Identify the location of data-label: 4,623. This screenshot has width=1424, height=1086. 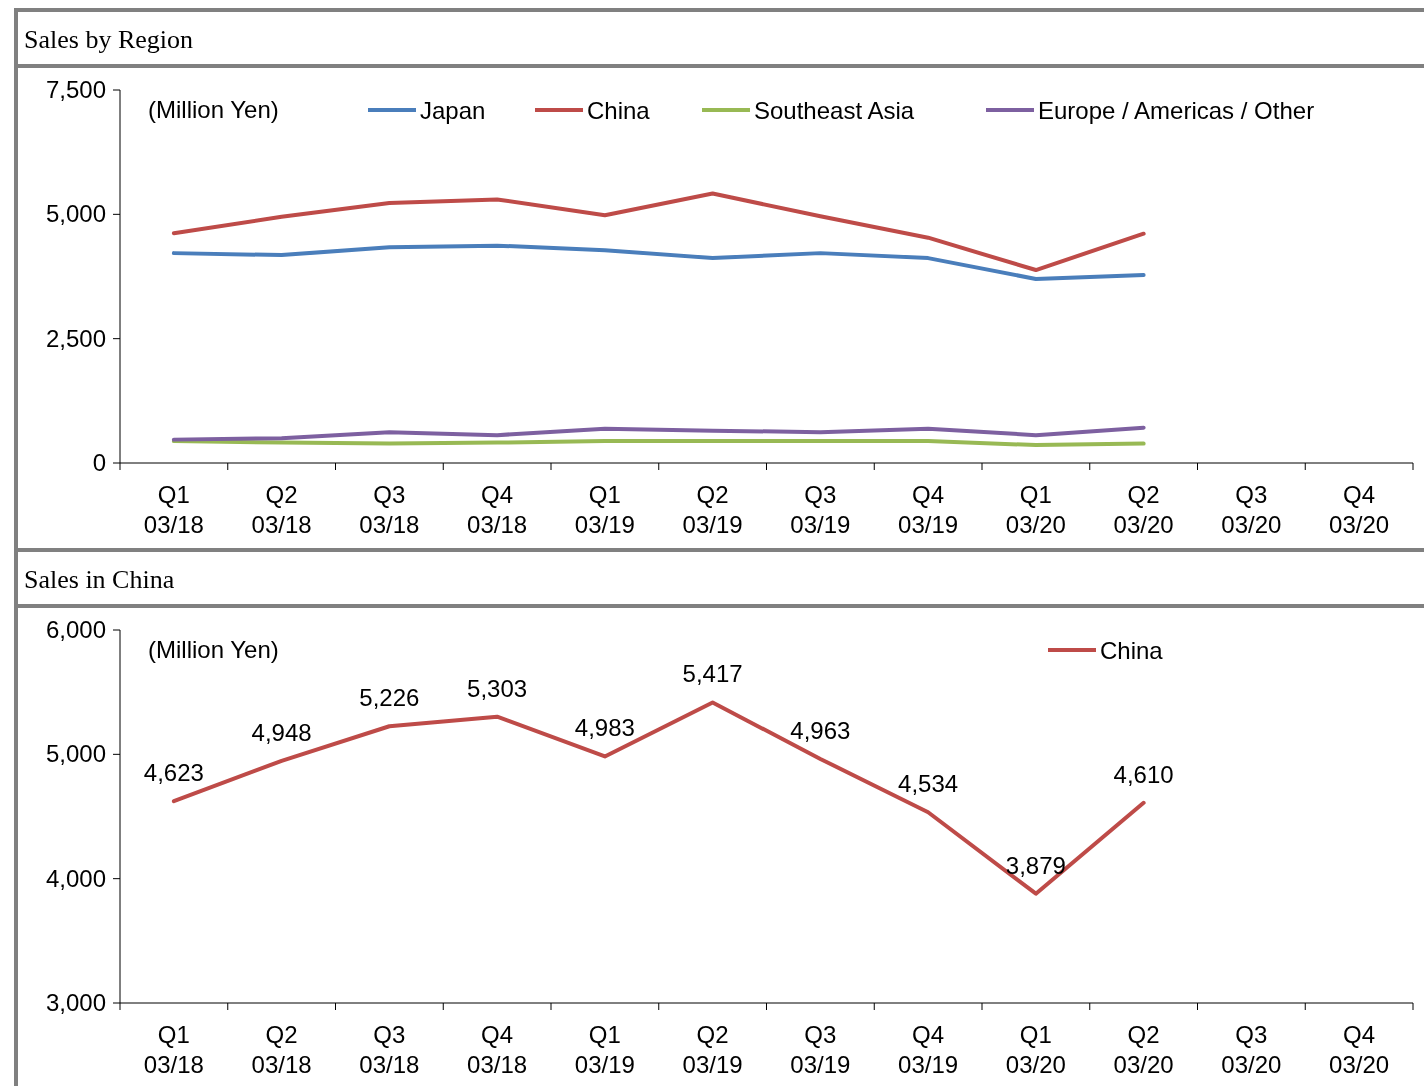
(173, 773).